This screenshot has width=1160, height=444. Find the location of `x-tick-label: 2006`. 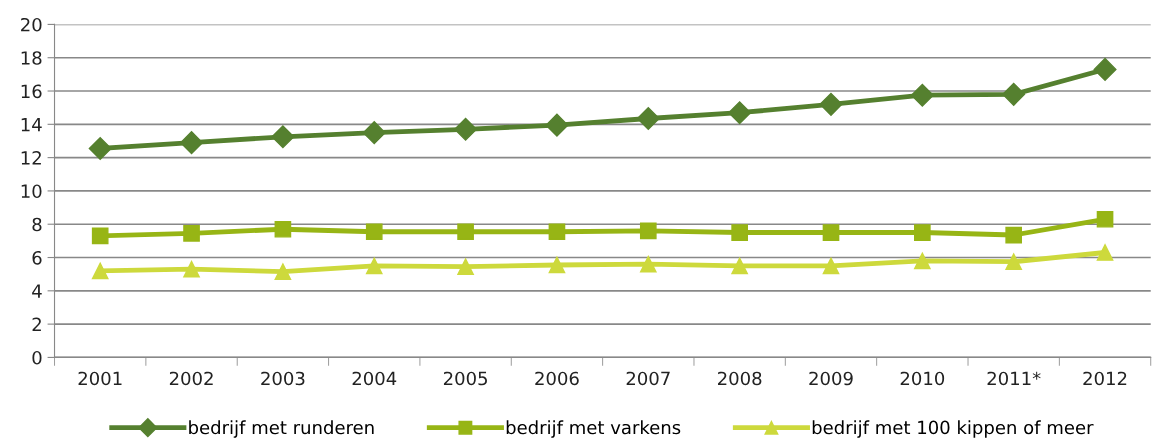

x-tick-label: 2006 is located at coordinates (557, 378).